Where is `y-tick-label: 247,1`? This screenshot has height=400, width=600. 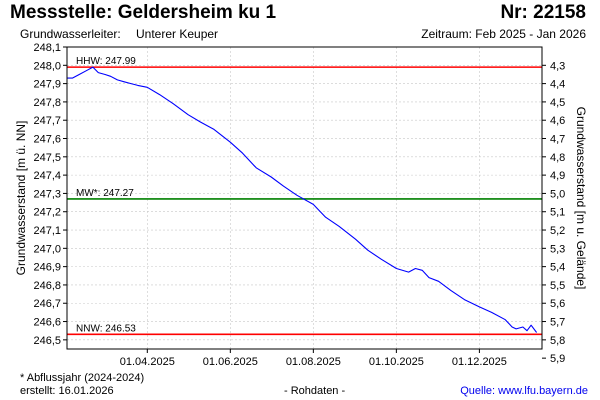
y-tick-label: 247,1 is located at coordinates (47, 231).